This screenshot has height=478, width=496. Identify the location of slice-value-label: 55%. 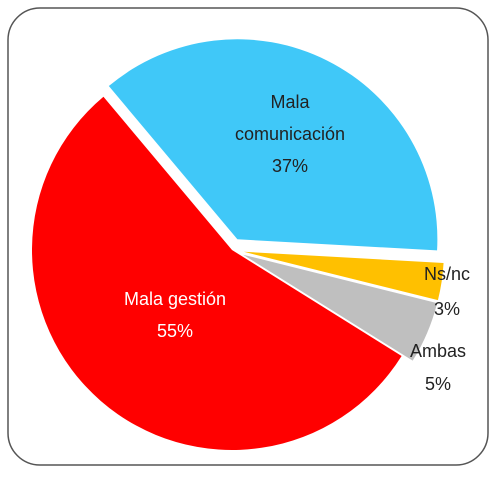
(175, 331).